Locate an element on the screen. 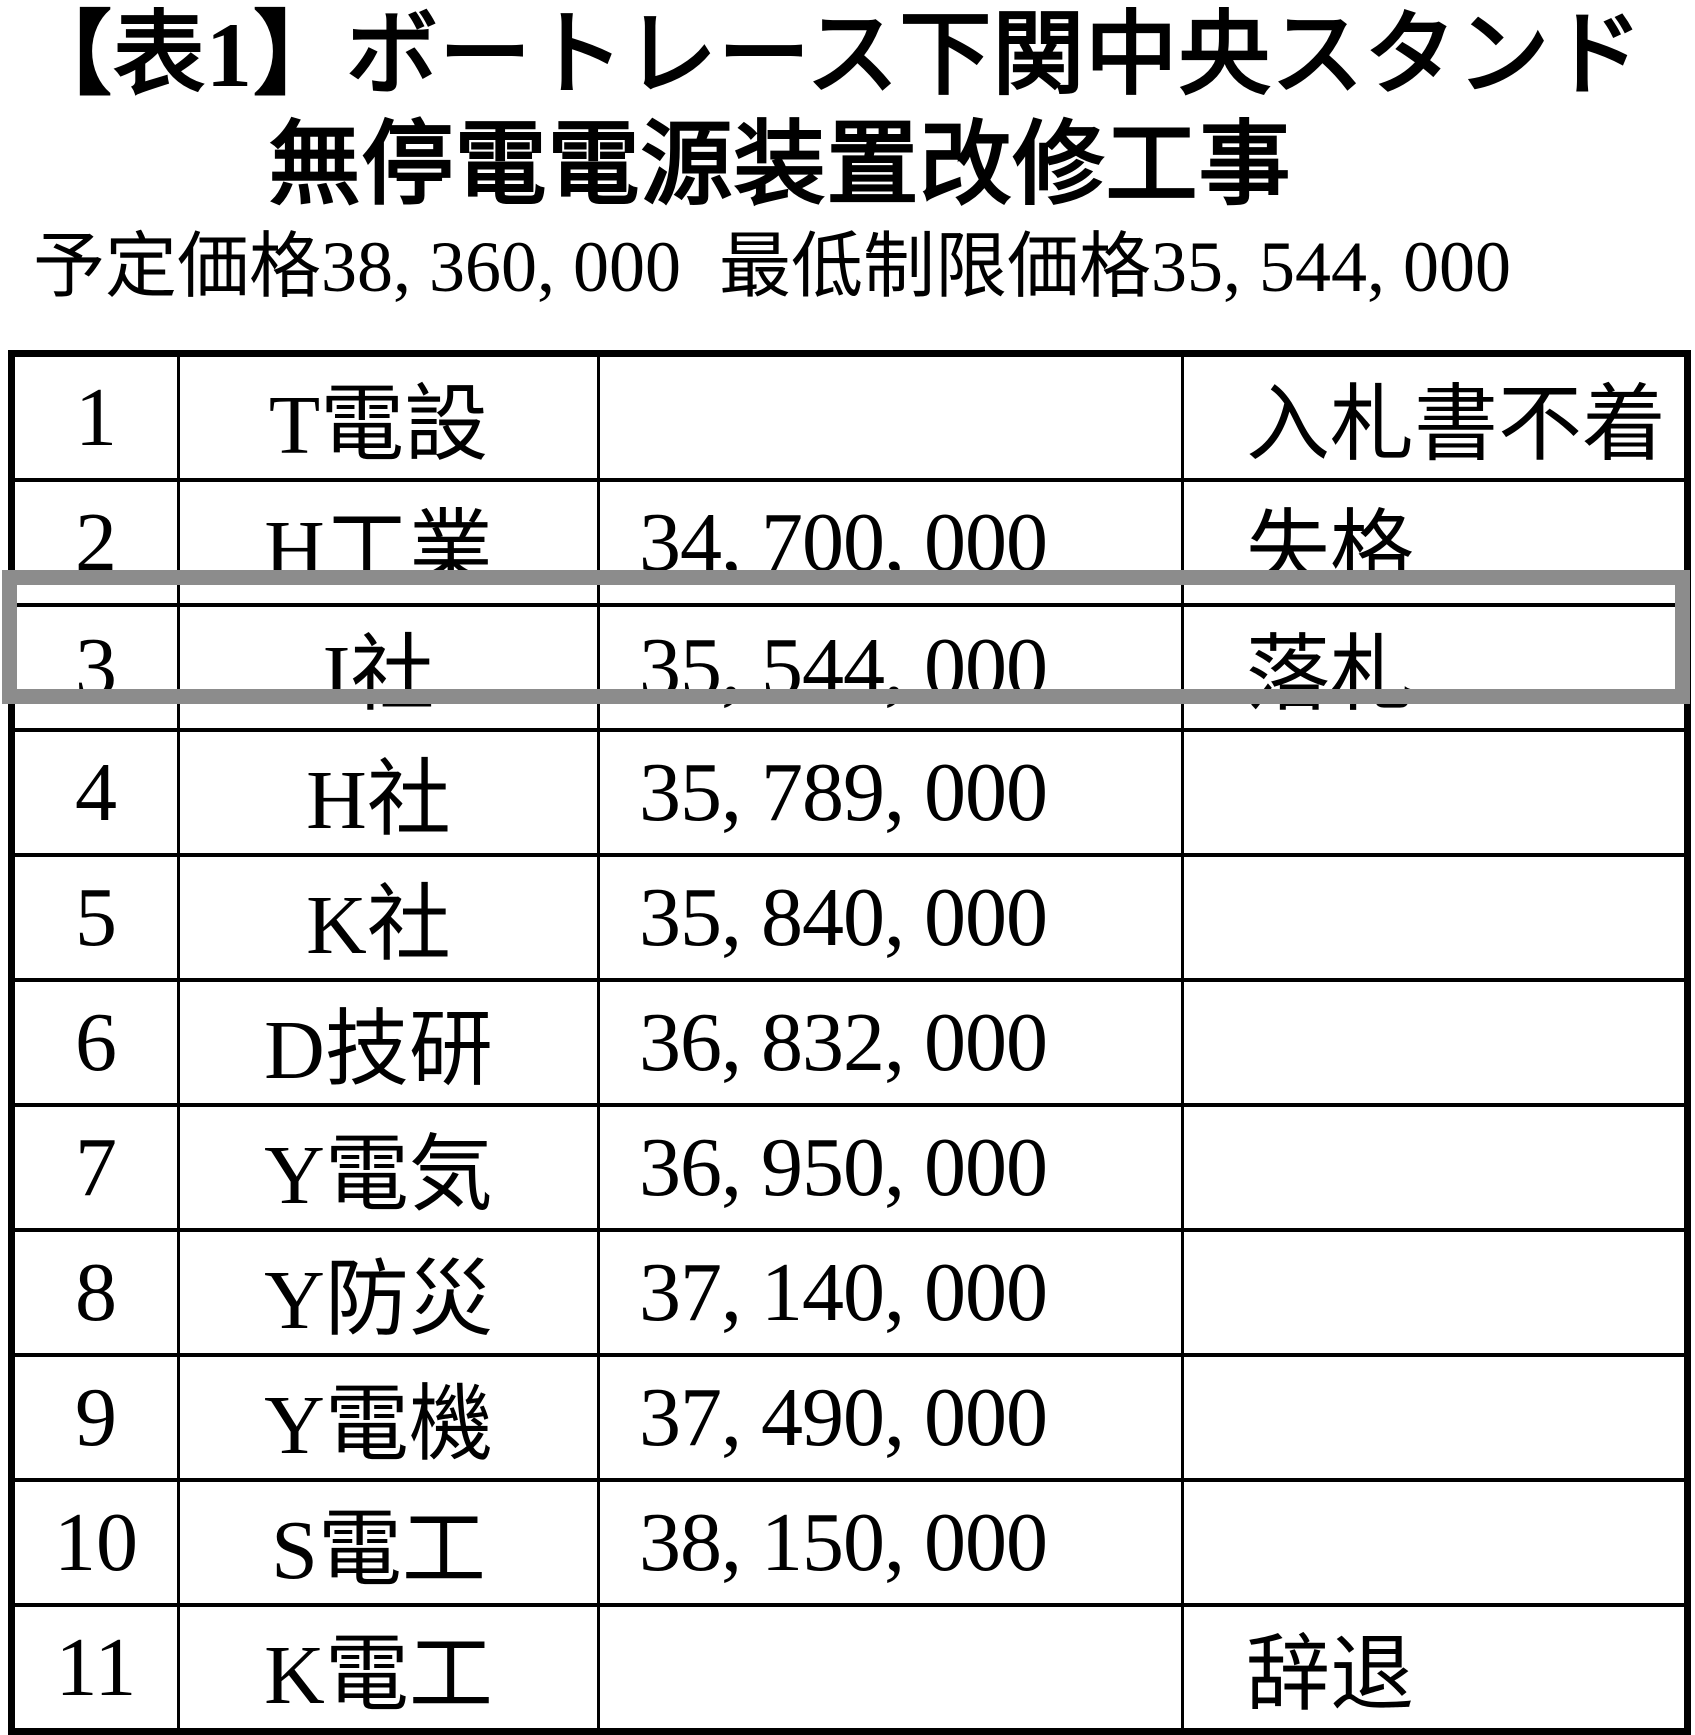  cell-price: 38, 150, 000 is located at coordinates (890, 1542).